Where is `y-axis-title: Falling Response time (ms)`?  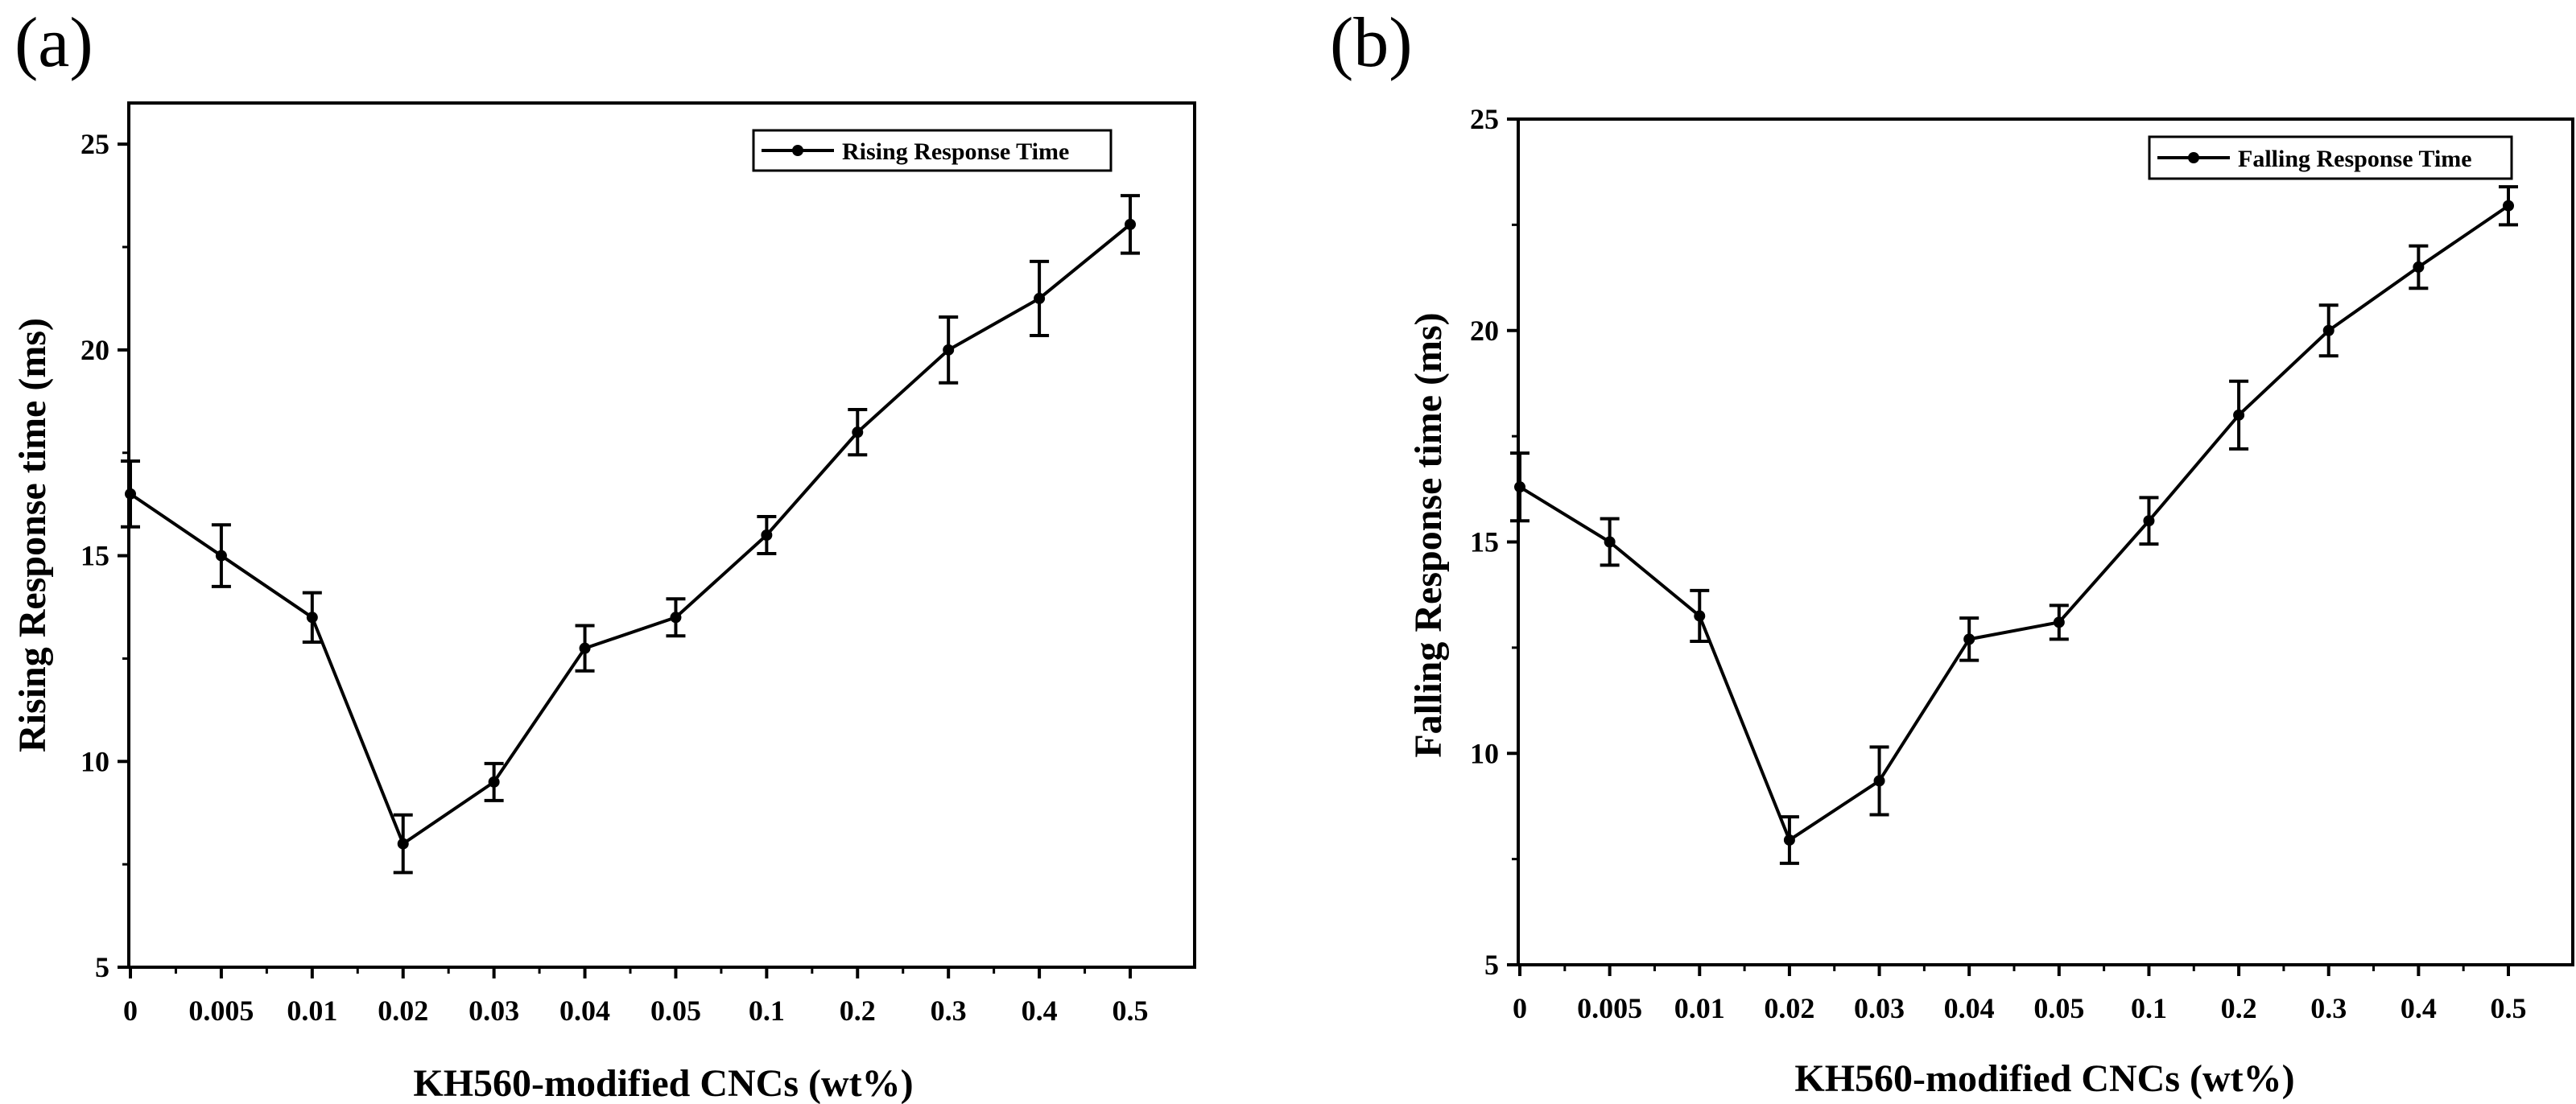
y-axis-title: Falling Response time (ms) is located at coordinates (1428, 534).